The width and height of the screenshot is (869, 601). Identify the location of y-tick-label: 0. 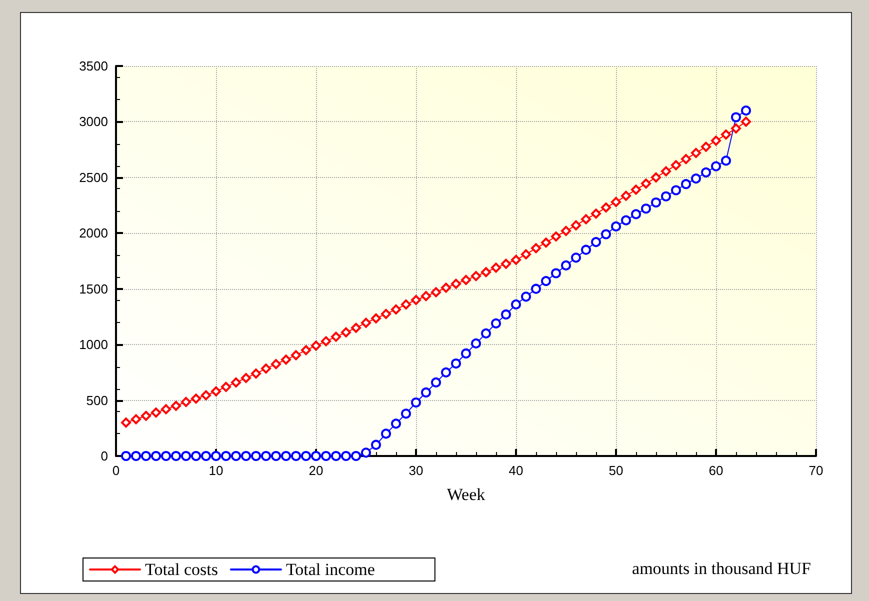
(104, 456).